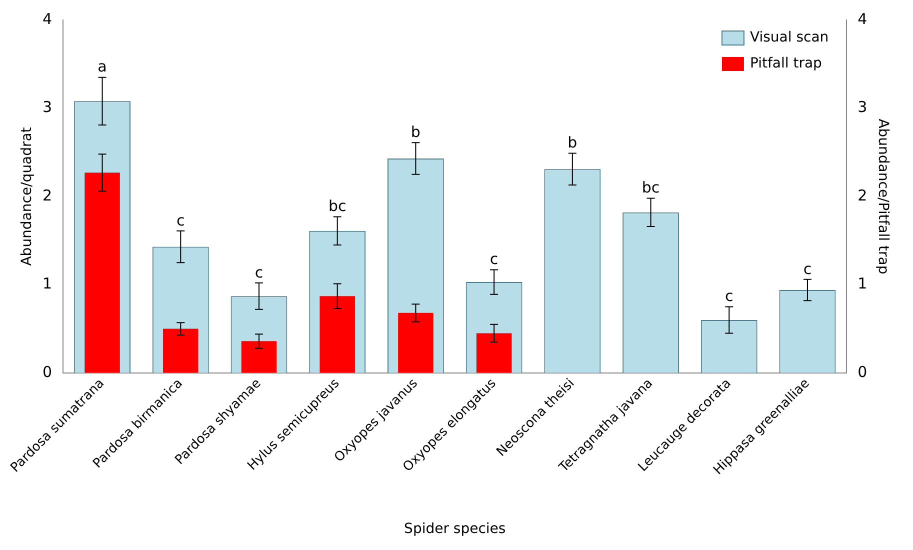 The height and width of the screenshot is (550, 913). What do you see at coordinates (863, 195) in the screenshot?
I see `y2-tick-label: 2` at bounding box center [863, 195].